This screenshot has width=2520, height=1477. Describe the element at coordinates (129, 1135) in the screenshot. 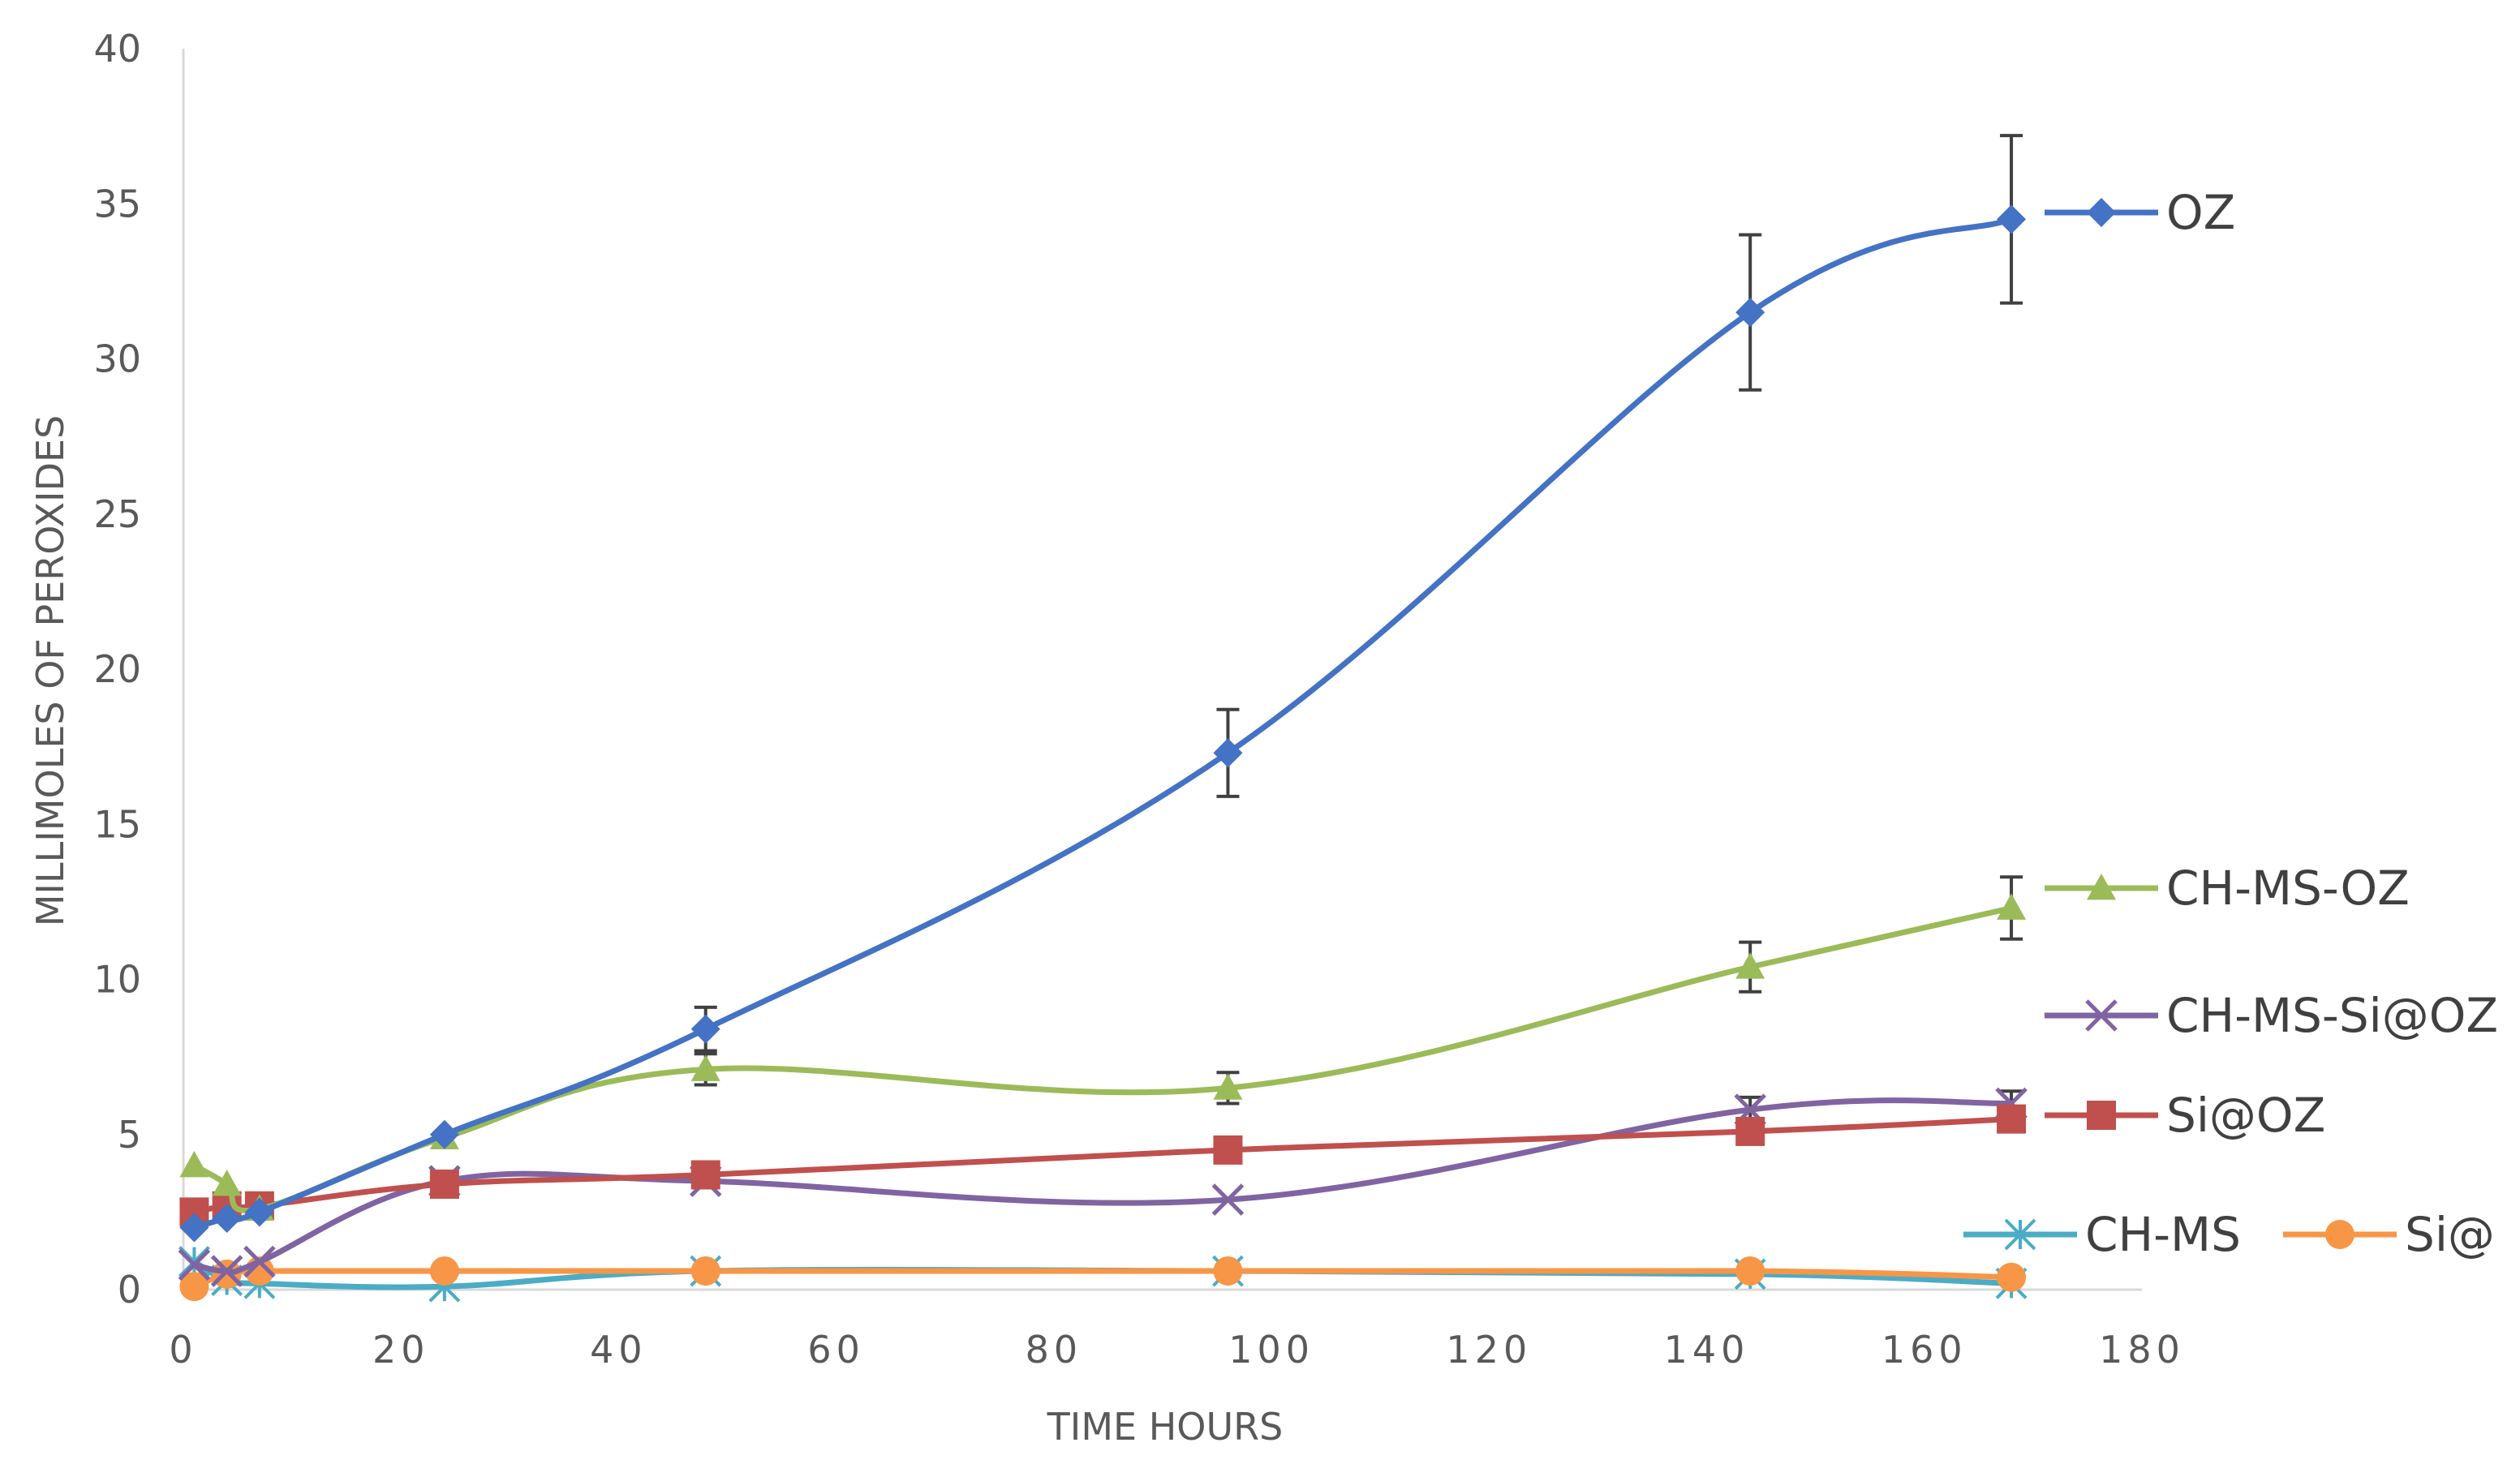

I see `y-tick-label: 5` at that location.